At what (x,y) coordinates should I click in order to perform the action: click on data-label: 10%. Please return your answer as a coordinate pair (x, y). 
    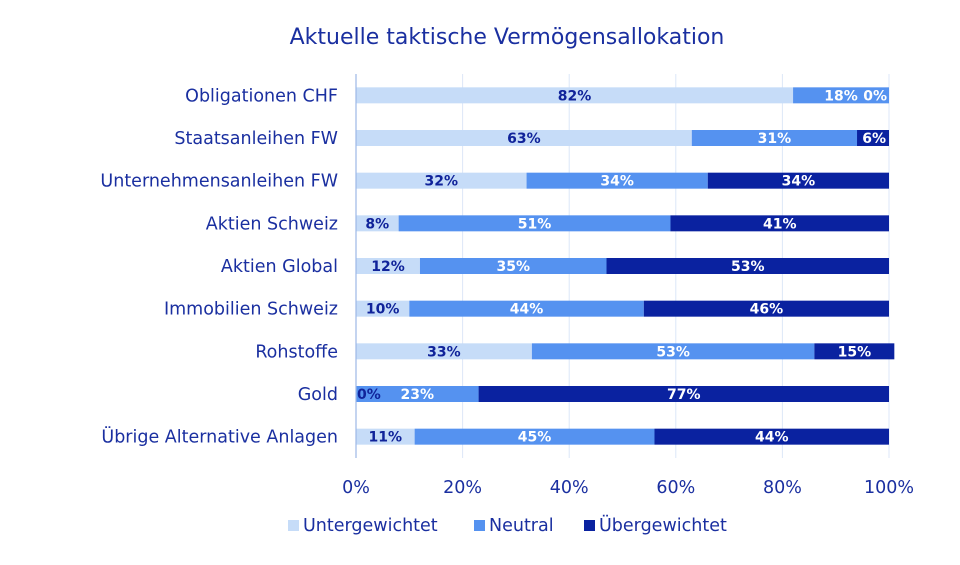
    Looking at the image, I should click on (383, 310).